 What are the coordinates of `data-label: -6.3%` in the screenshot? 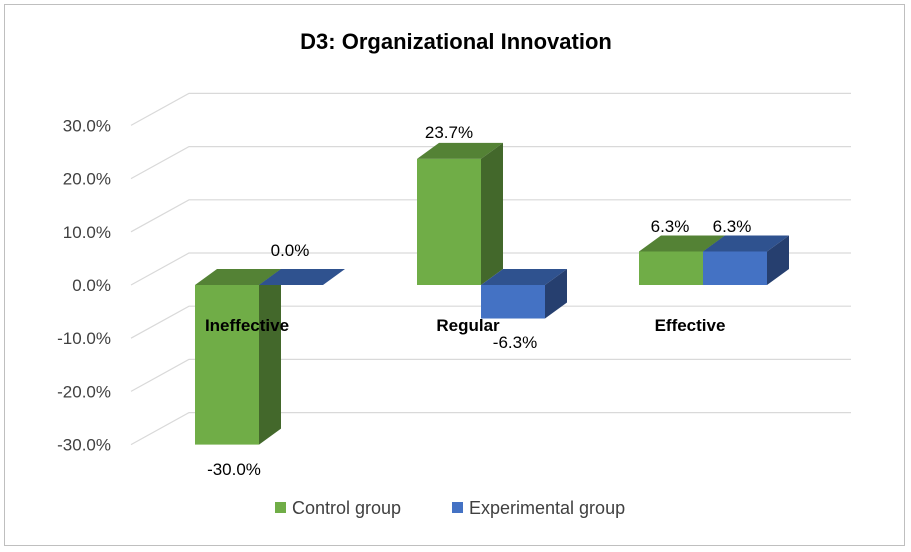 It's located at (515, 342).